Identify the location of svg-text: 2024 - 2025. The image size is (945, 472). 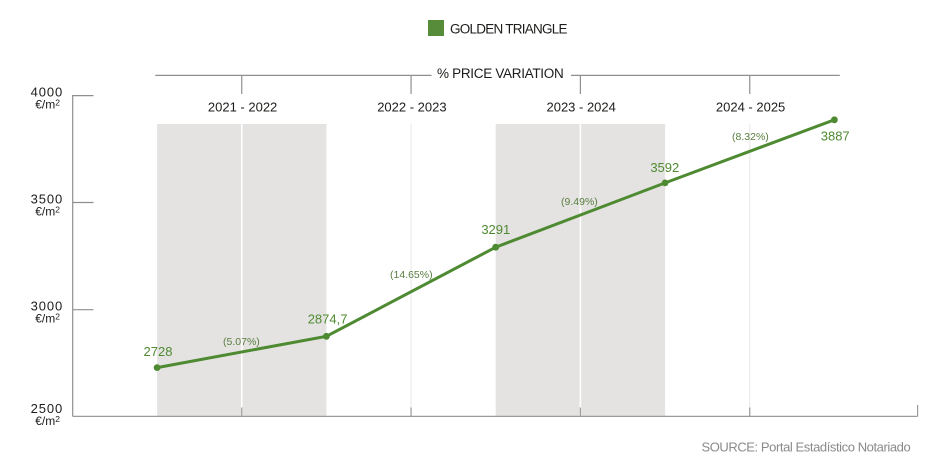
(750, 106).